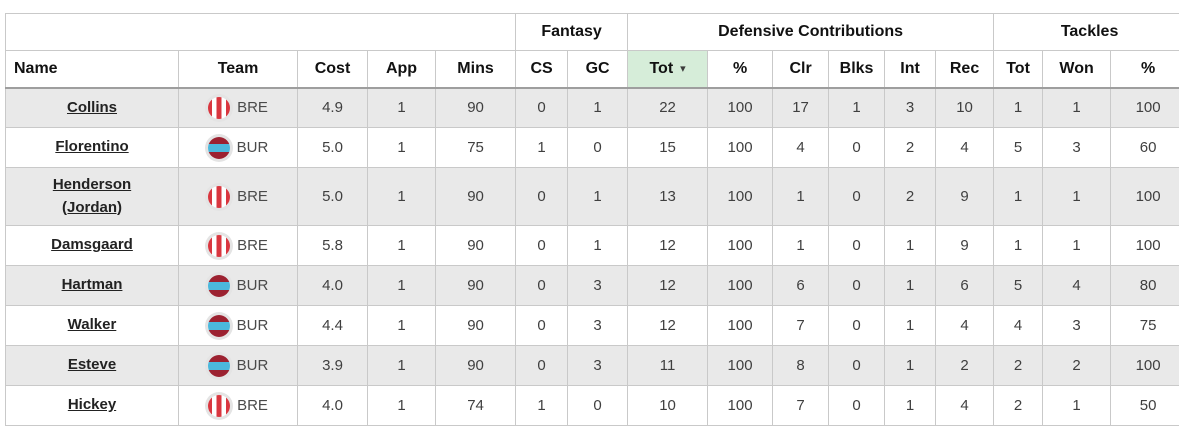 Image resolution: width=1179 pixels, height=431 pixels. I want to click on column-header-name: Name, so click(92, 69).